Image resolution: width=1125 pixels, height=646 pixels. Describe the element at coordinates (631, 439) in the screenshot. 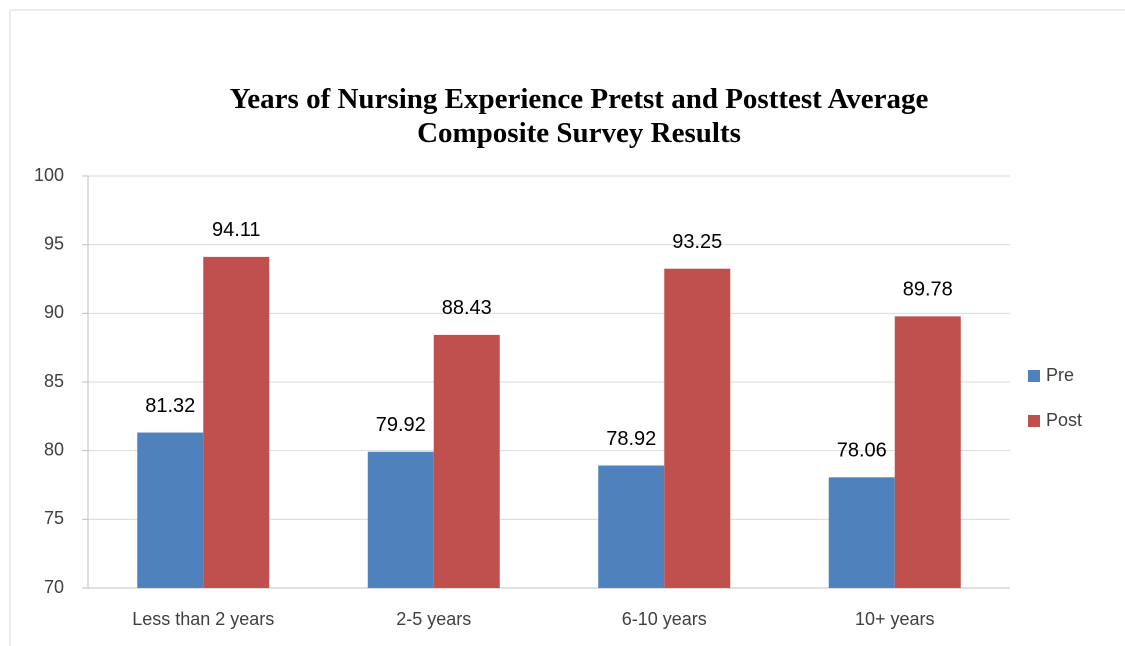

I see `data-label: 78.92` at that location.